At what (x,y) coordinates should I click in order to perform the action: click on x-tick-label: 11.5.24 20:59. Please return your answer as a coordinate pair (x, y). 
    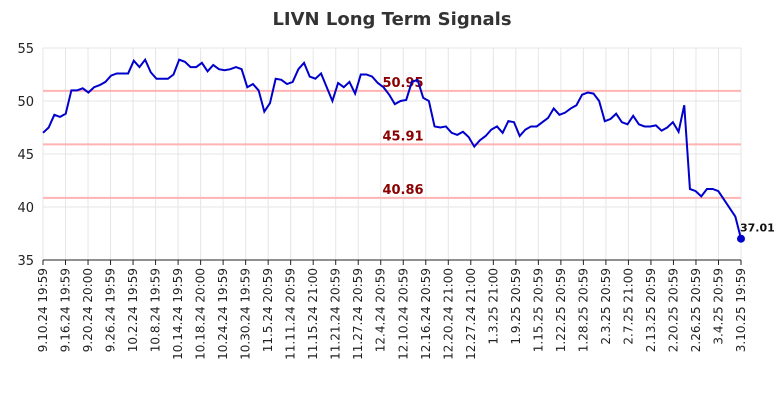
    Looking at the image, I should click on (268, 310).